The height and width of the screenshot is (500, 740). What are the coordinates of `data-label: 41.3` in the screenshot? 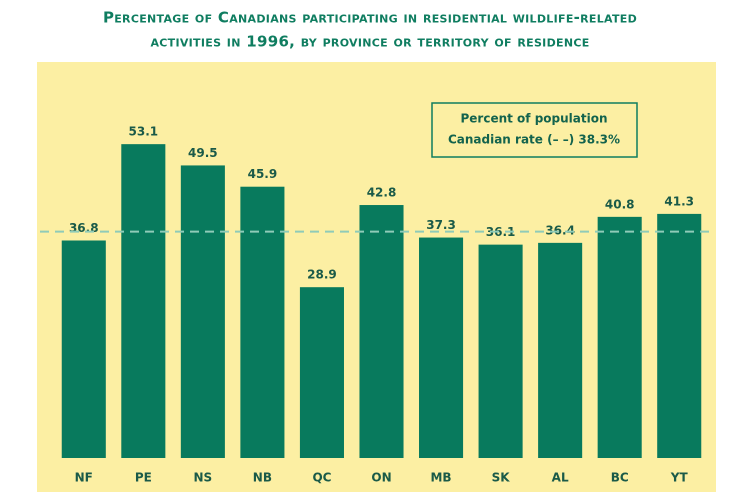 It's located at (679, 201).